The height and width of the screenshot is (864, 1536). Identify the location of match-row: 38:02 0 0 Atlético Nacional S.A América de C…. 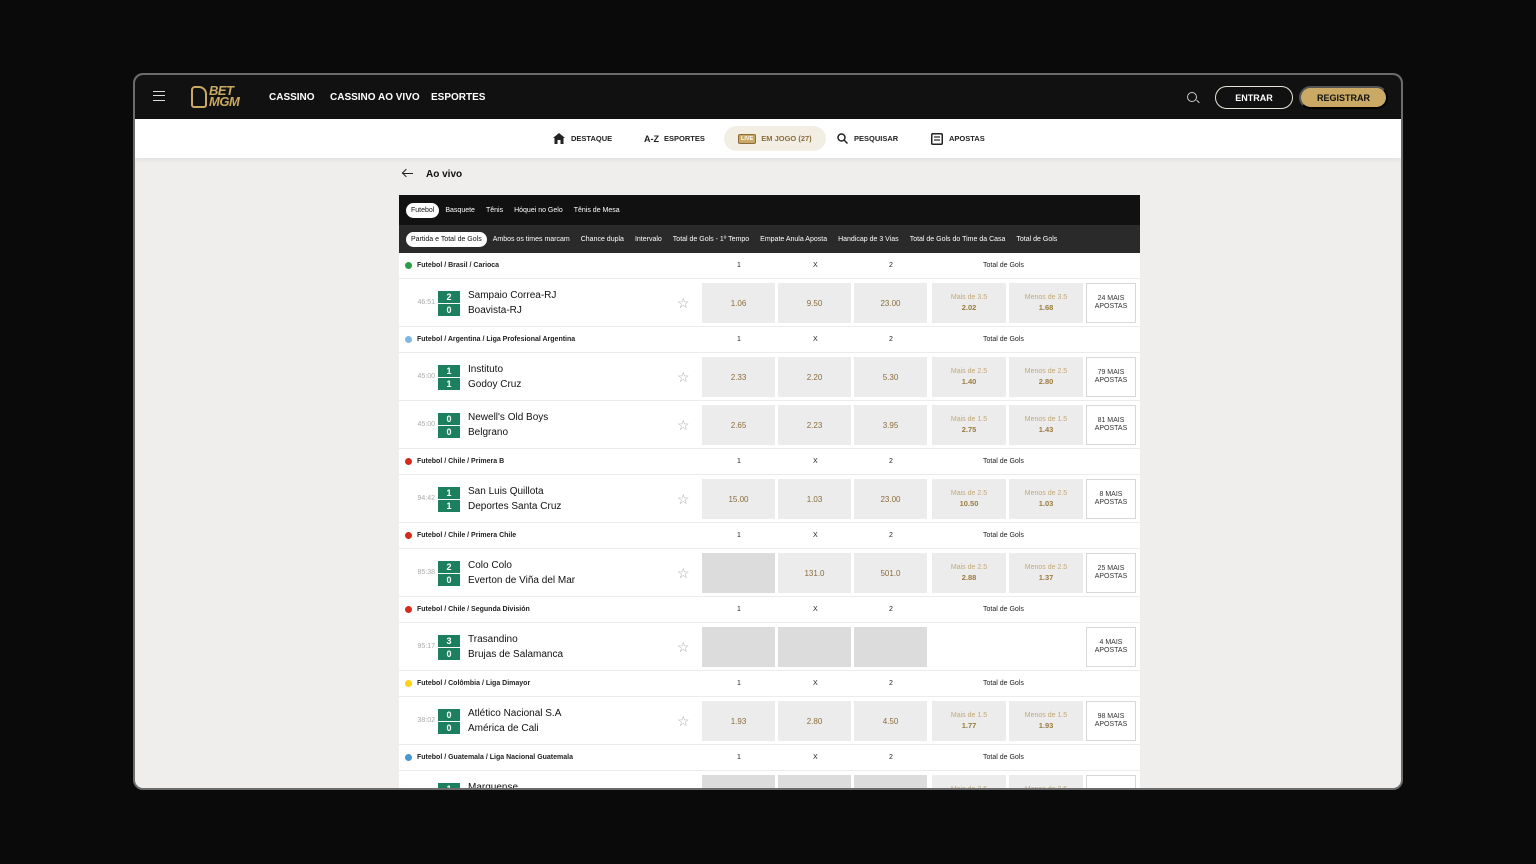
(769, 721).